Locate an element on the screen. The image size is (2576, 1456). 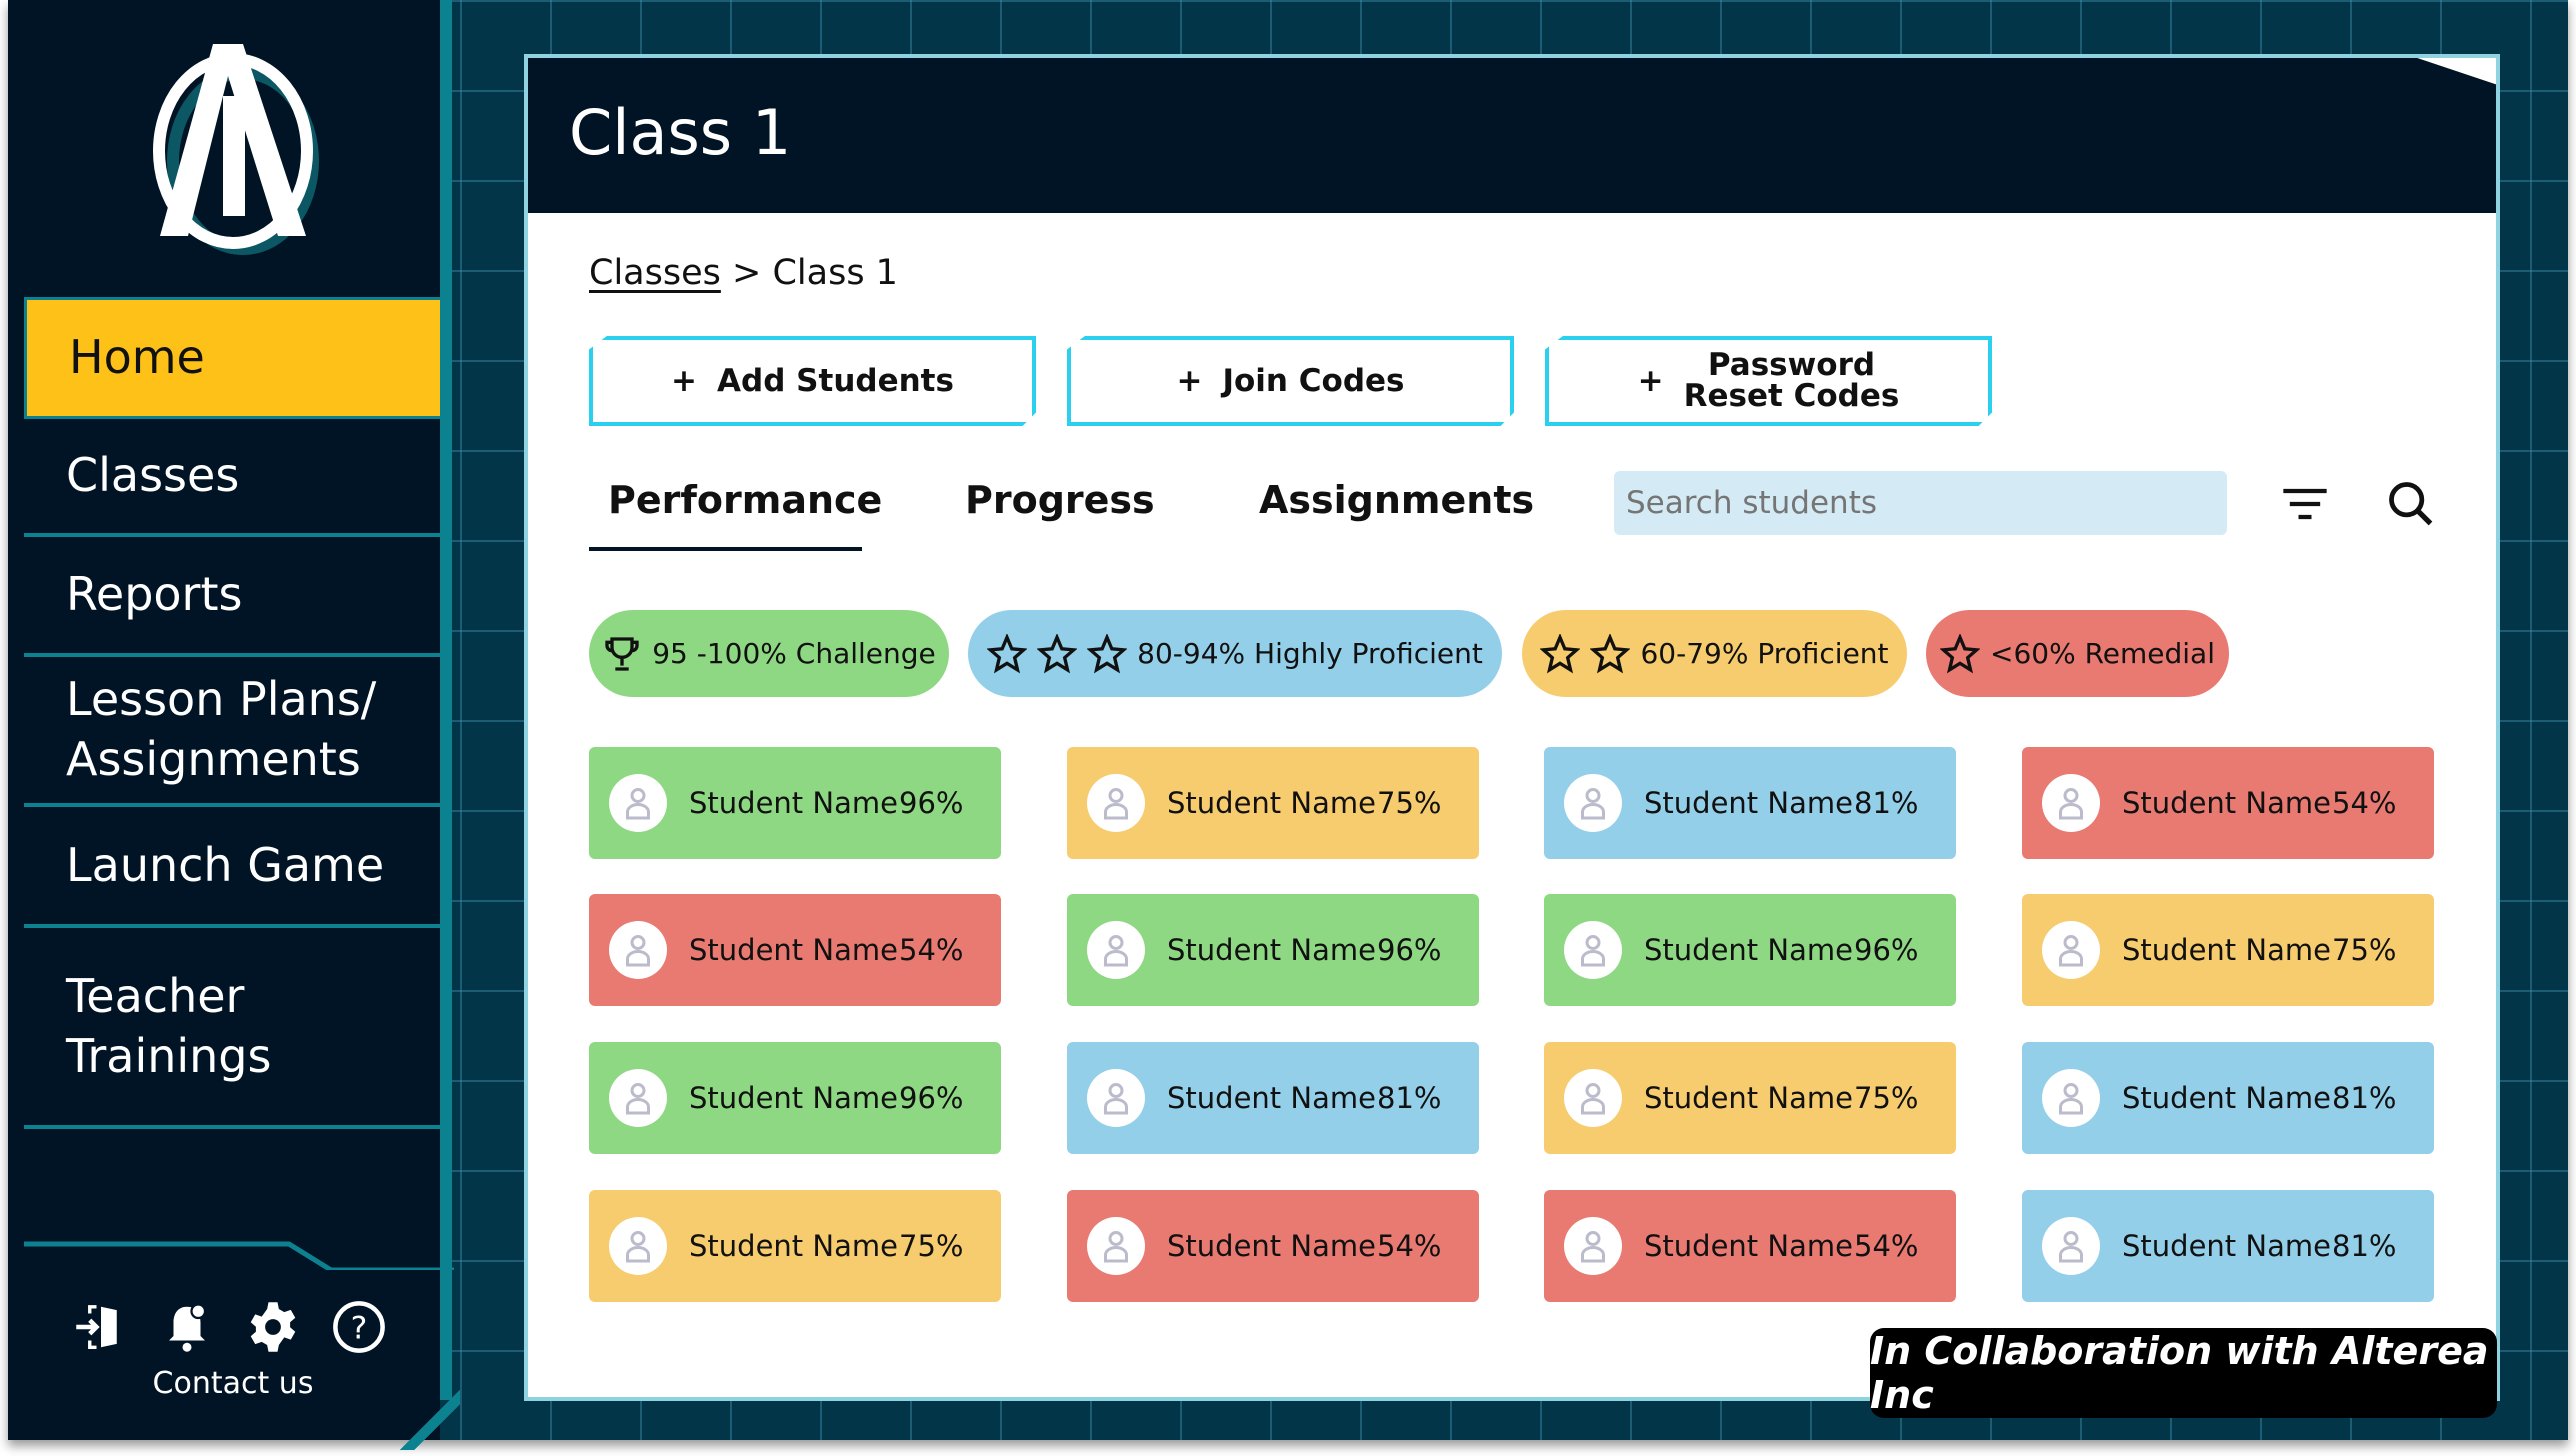
filter-icon is located at coordinates (2305, 504).